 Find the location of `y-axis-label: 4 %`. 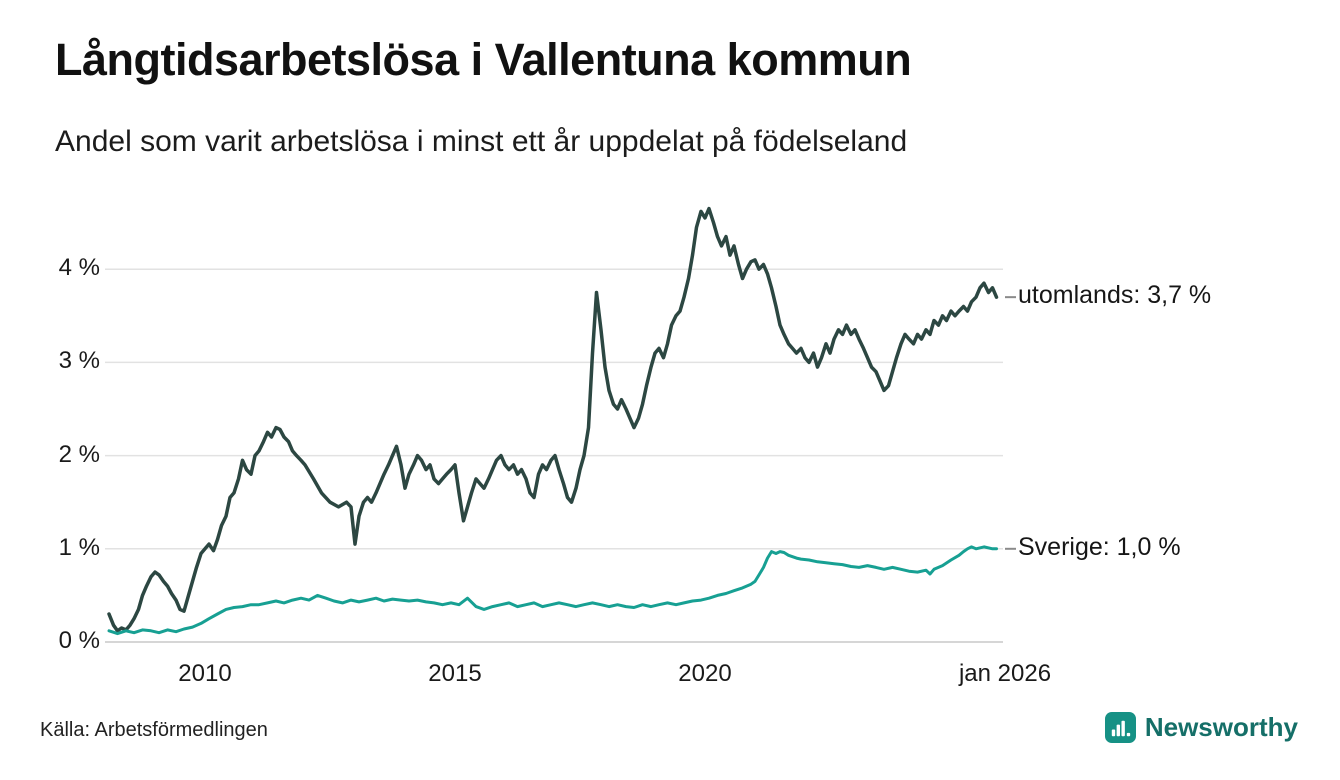

y-axis-label: 4 % is located at coordinates (79, 268).